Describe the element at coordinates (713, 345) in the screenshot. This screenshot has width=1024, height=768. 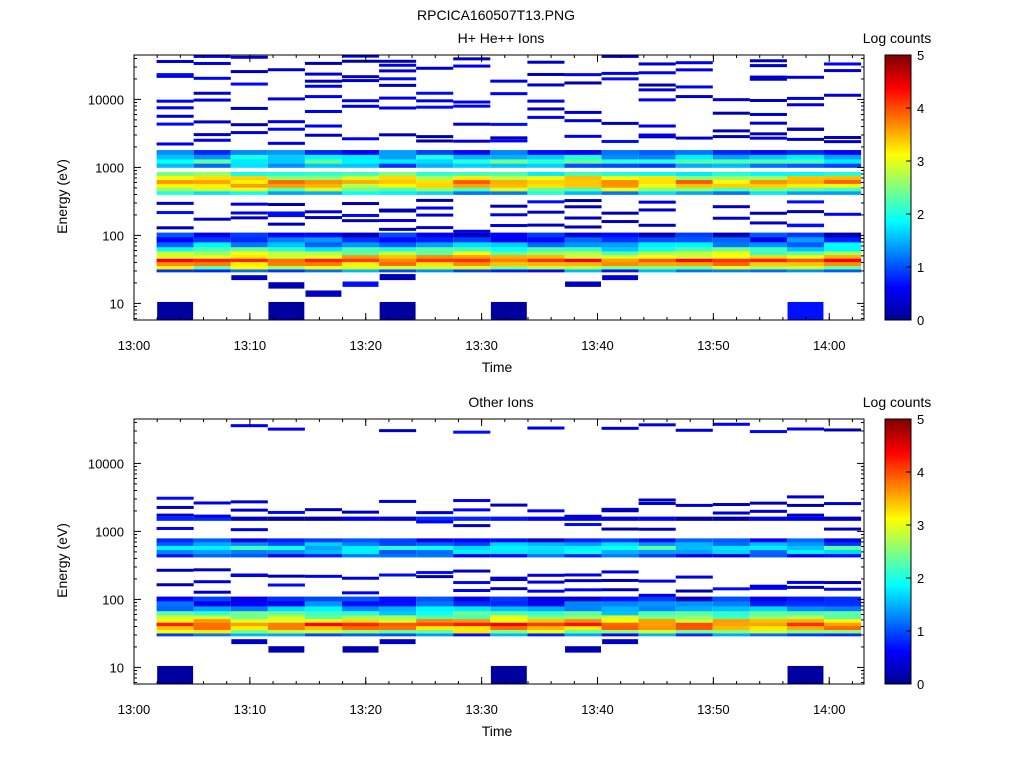
I see `x-tick-label: 13:50` at that location.